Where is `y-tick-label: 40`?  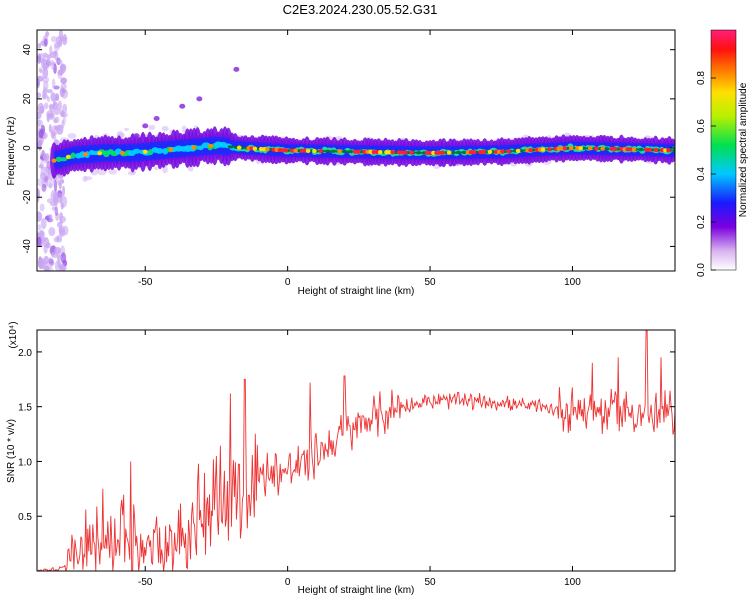 y-tick-label: 40 is located at coordinates (27, 50).